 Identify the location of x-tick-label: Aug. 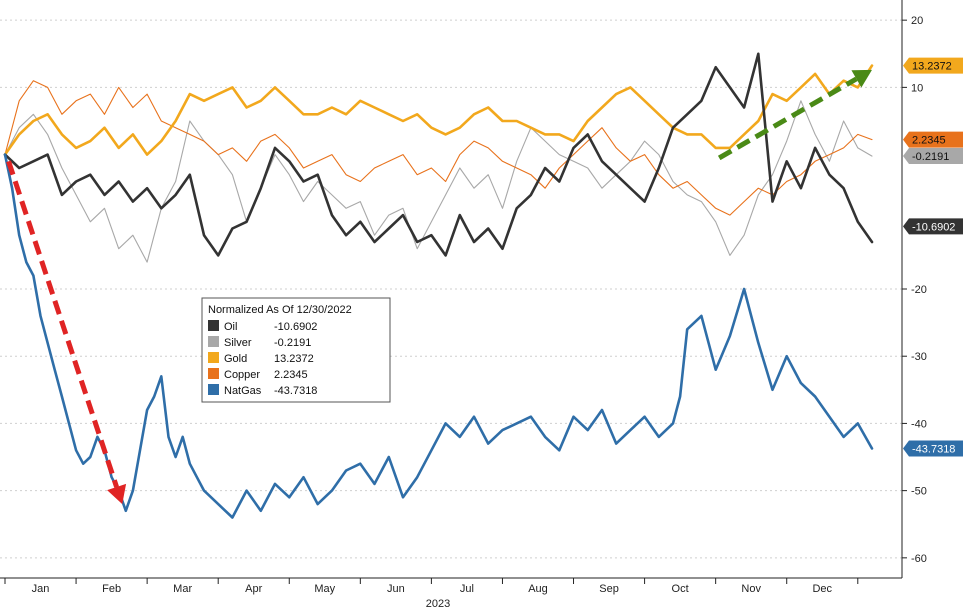
(538, 589).